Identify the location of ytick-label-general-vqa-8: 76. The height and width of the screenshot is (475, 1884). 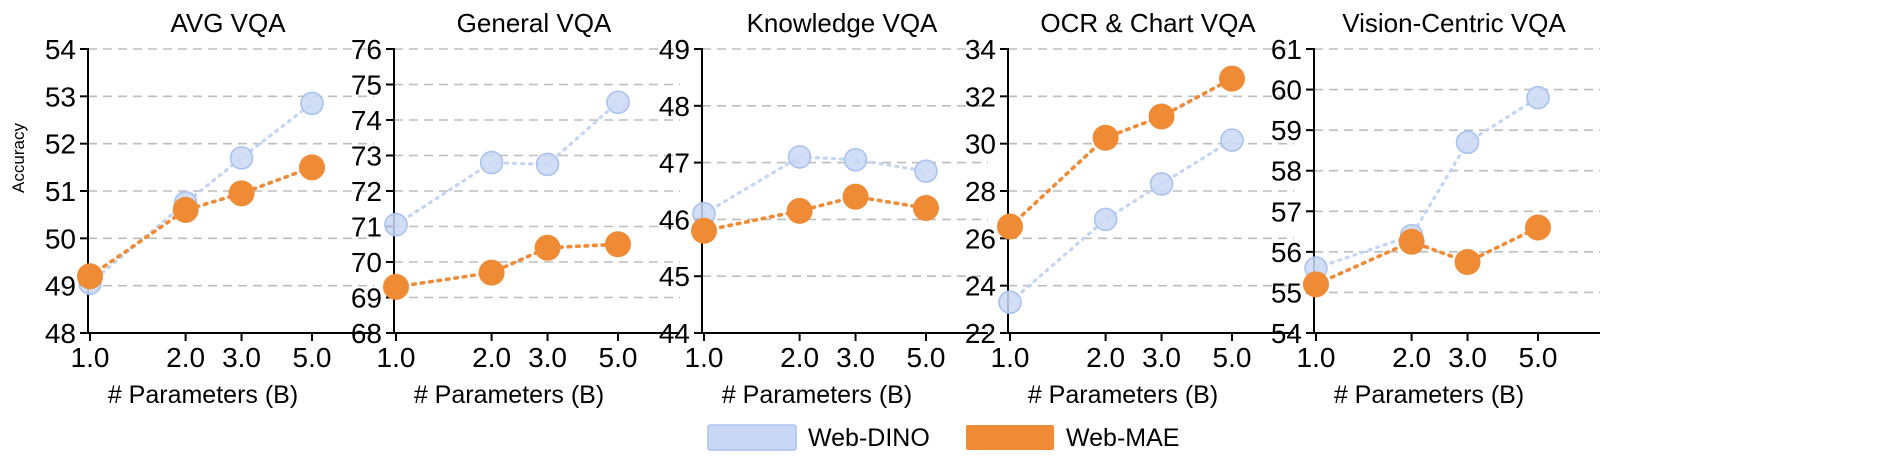
(366, 49).